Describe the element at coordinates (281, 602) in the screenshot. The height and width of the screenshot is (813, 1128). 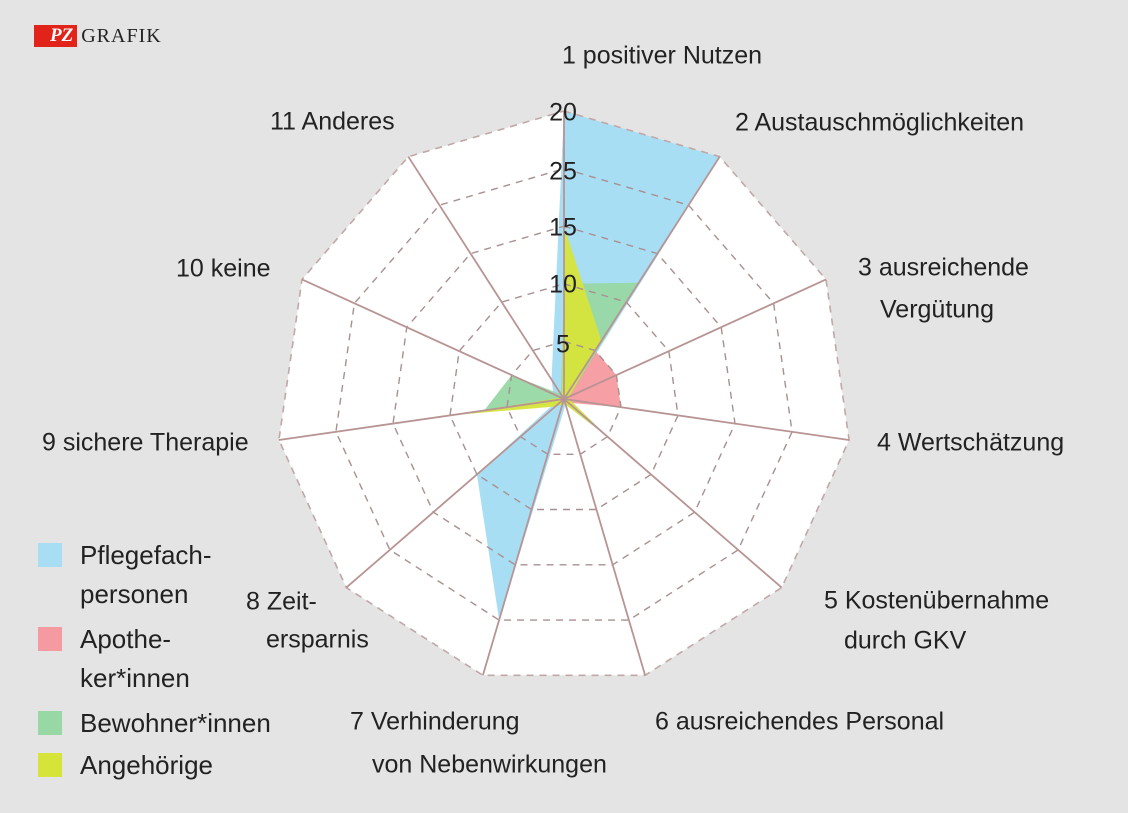
I see `axis-label: 8 Zeit-` at that location.